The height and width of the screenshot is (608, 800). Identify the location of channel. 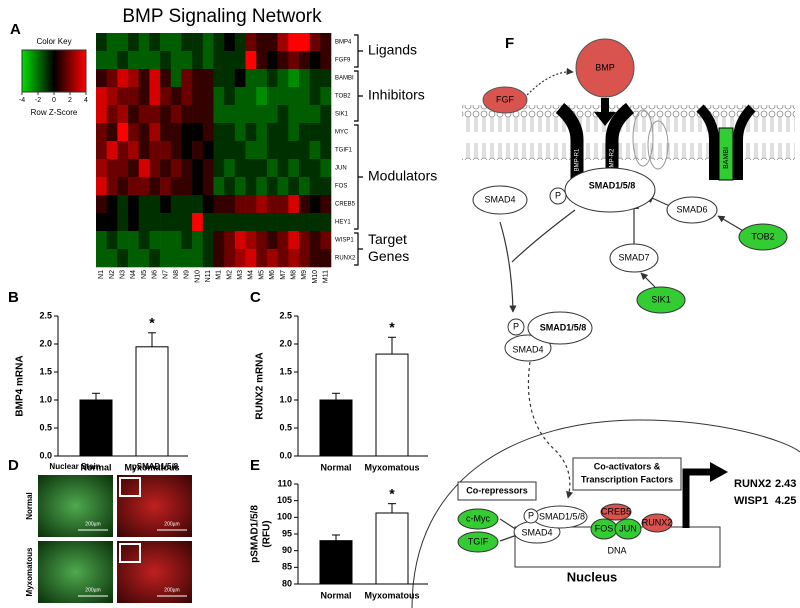
(658, 145).